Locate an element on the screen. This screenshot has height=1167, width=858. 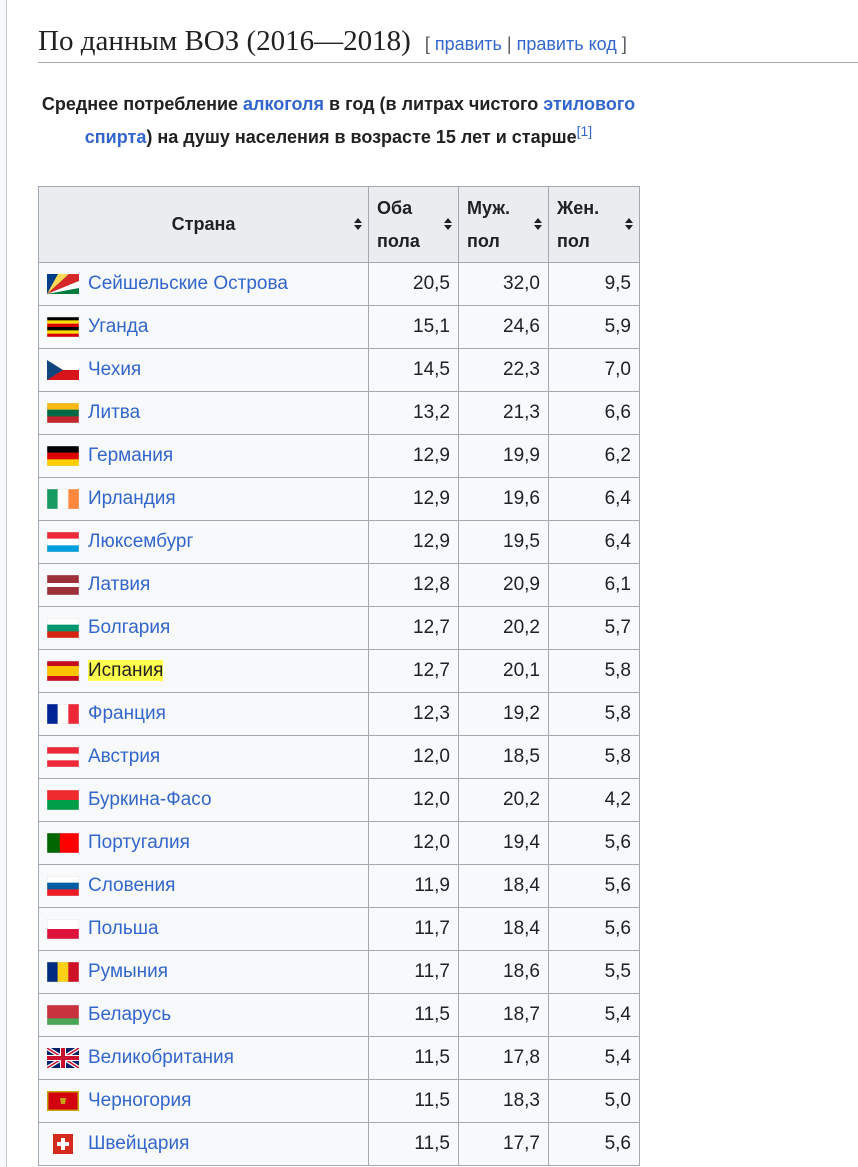
country-link: Испания is located at coordinates (126, 670).